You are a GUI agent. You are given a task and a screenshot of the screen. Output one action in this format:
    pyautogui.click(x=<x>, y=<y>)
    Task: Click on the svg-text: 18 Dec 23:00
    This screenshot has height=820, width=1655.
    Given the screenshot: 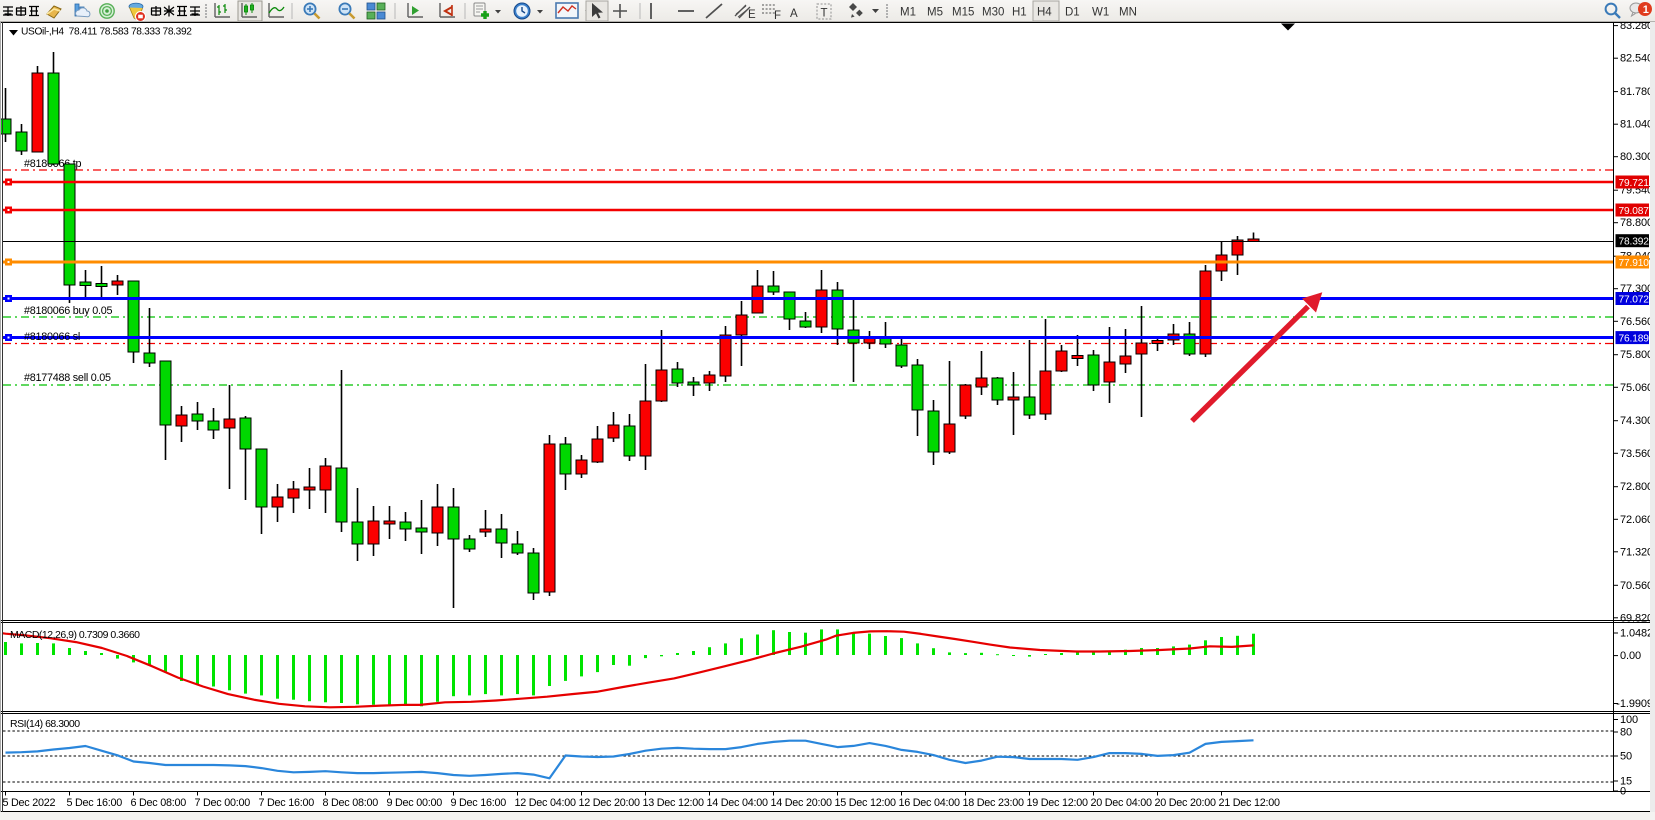 What is the action you would take?
    pyautogui.click(x=993, y=803)
    